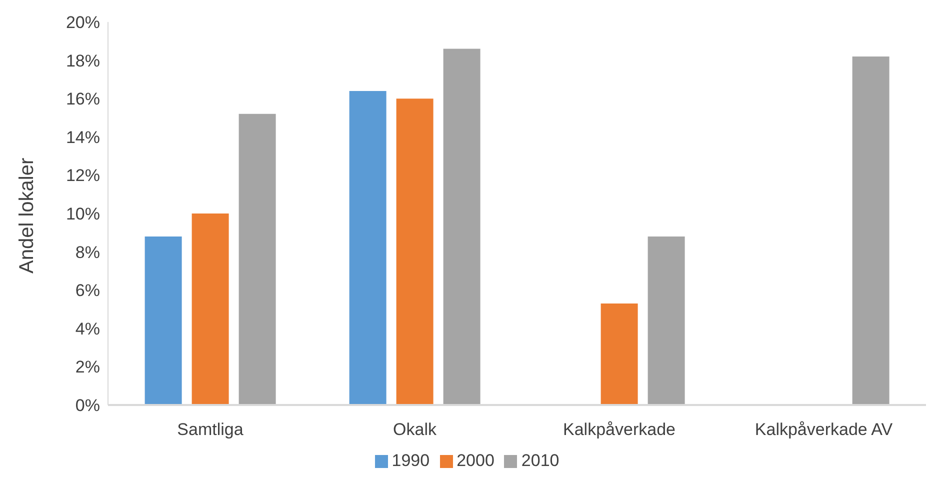  I want to click on y-tick-label: 12%, so click(83, 176).